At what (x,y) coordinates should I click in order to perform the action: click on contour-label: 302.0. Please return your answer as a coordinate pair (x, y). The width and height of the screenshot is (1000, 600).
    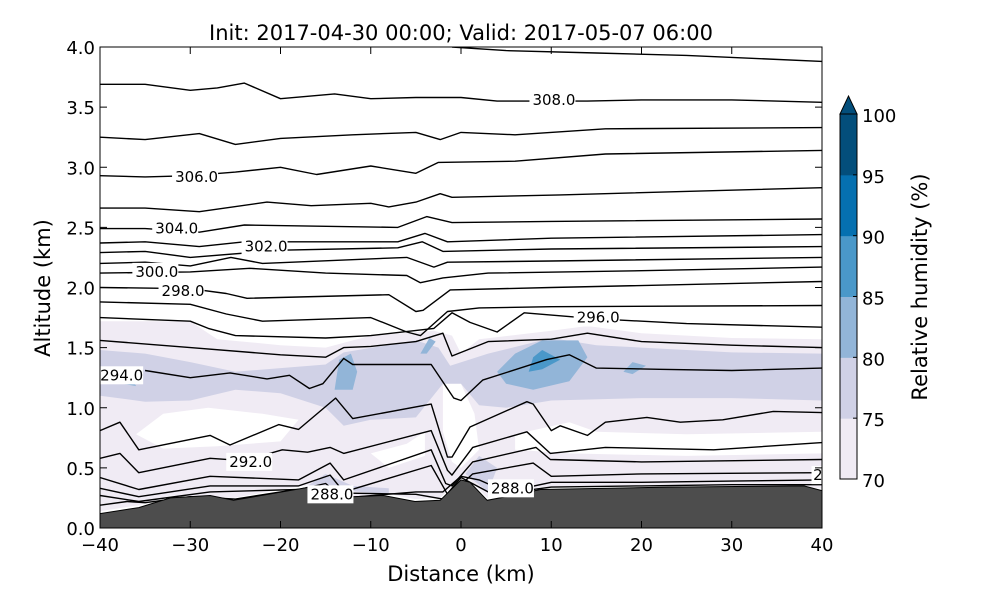
    Looking at the image, I should click on (266, 247).